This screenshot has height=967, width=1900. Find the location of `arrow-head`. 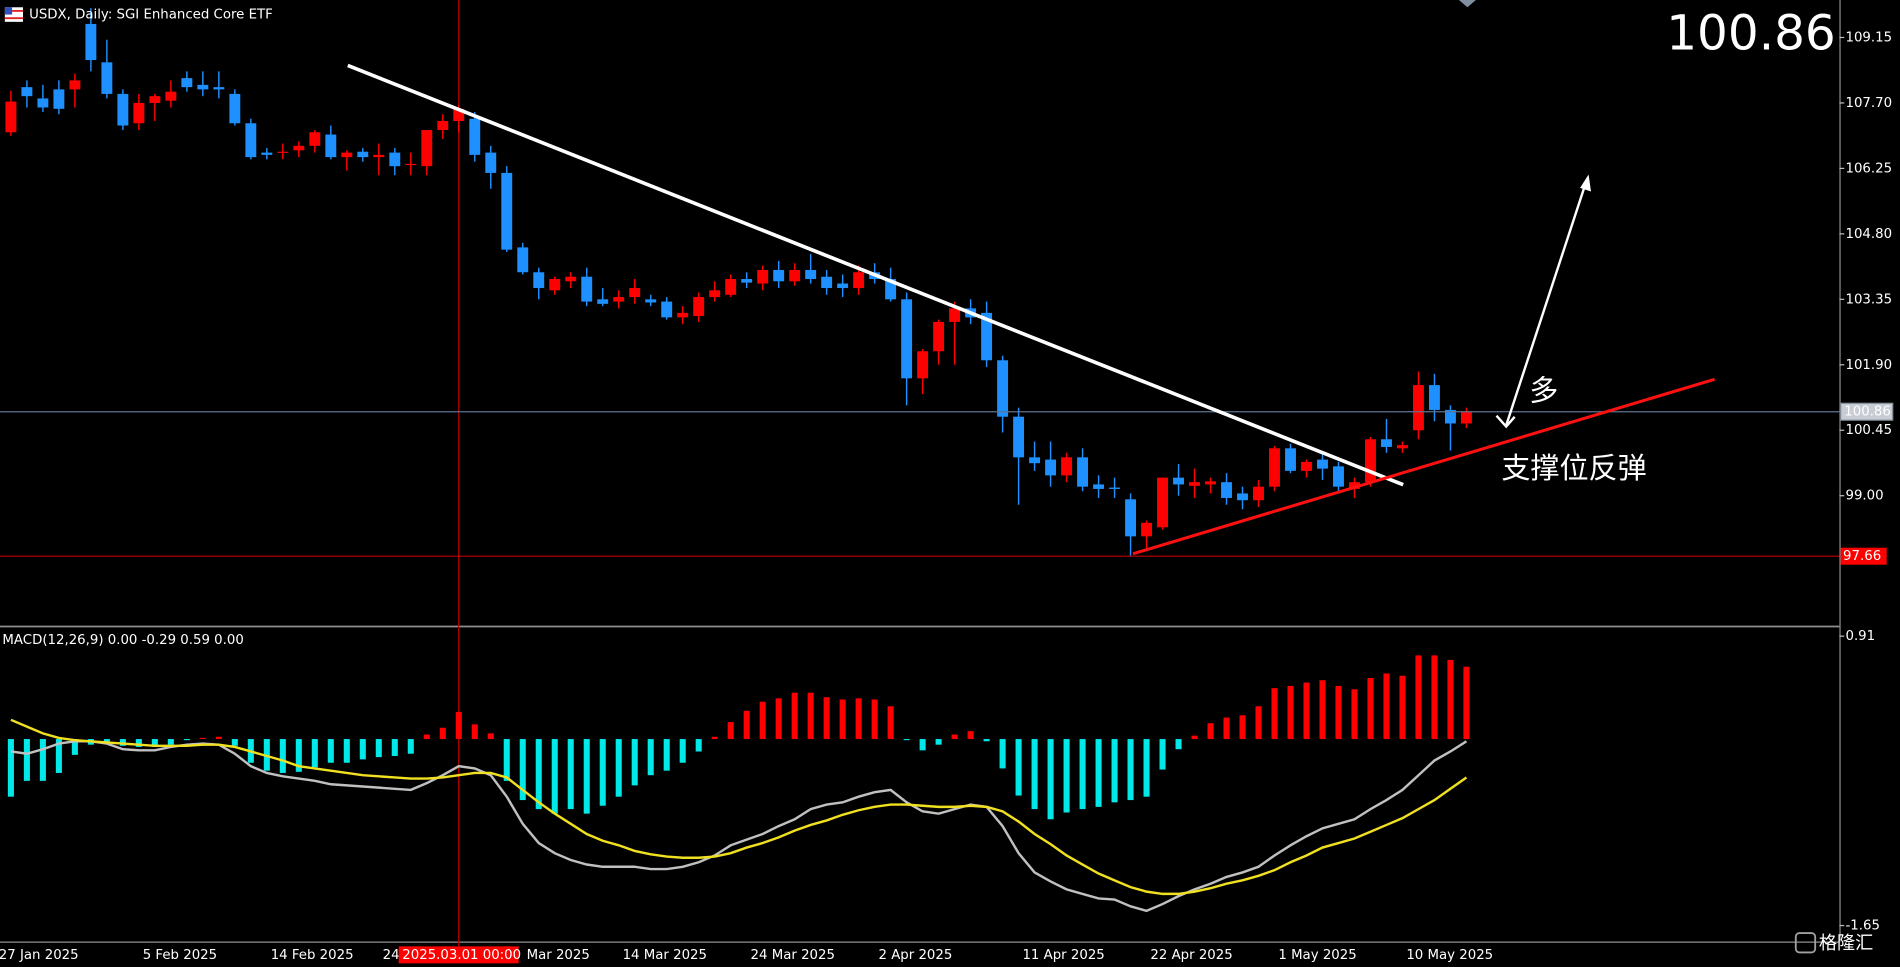

arrow-head is located at coordinates (1586, 183).